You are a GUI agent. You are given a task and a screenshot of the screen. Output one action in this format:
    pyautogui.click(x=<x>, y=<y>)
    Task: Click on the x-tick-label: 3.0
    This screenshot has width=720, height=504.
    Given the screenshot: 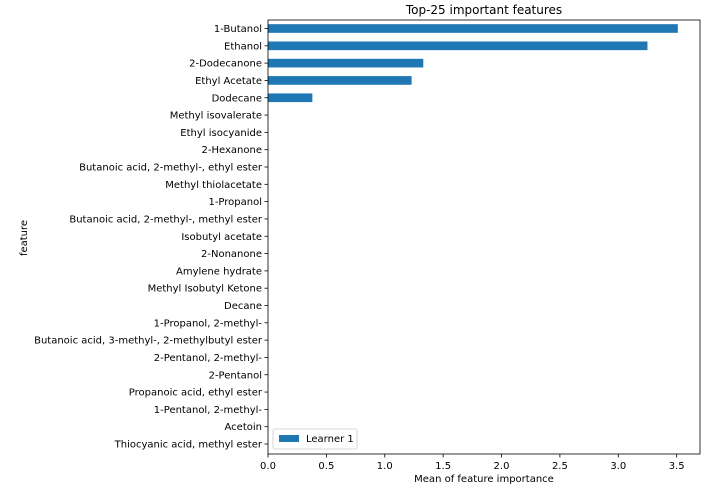 What is the action you would take?
    pyautogui.click(x=618, y=466)
    